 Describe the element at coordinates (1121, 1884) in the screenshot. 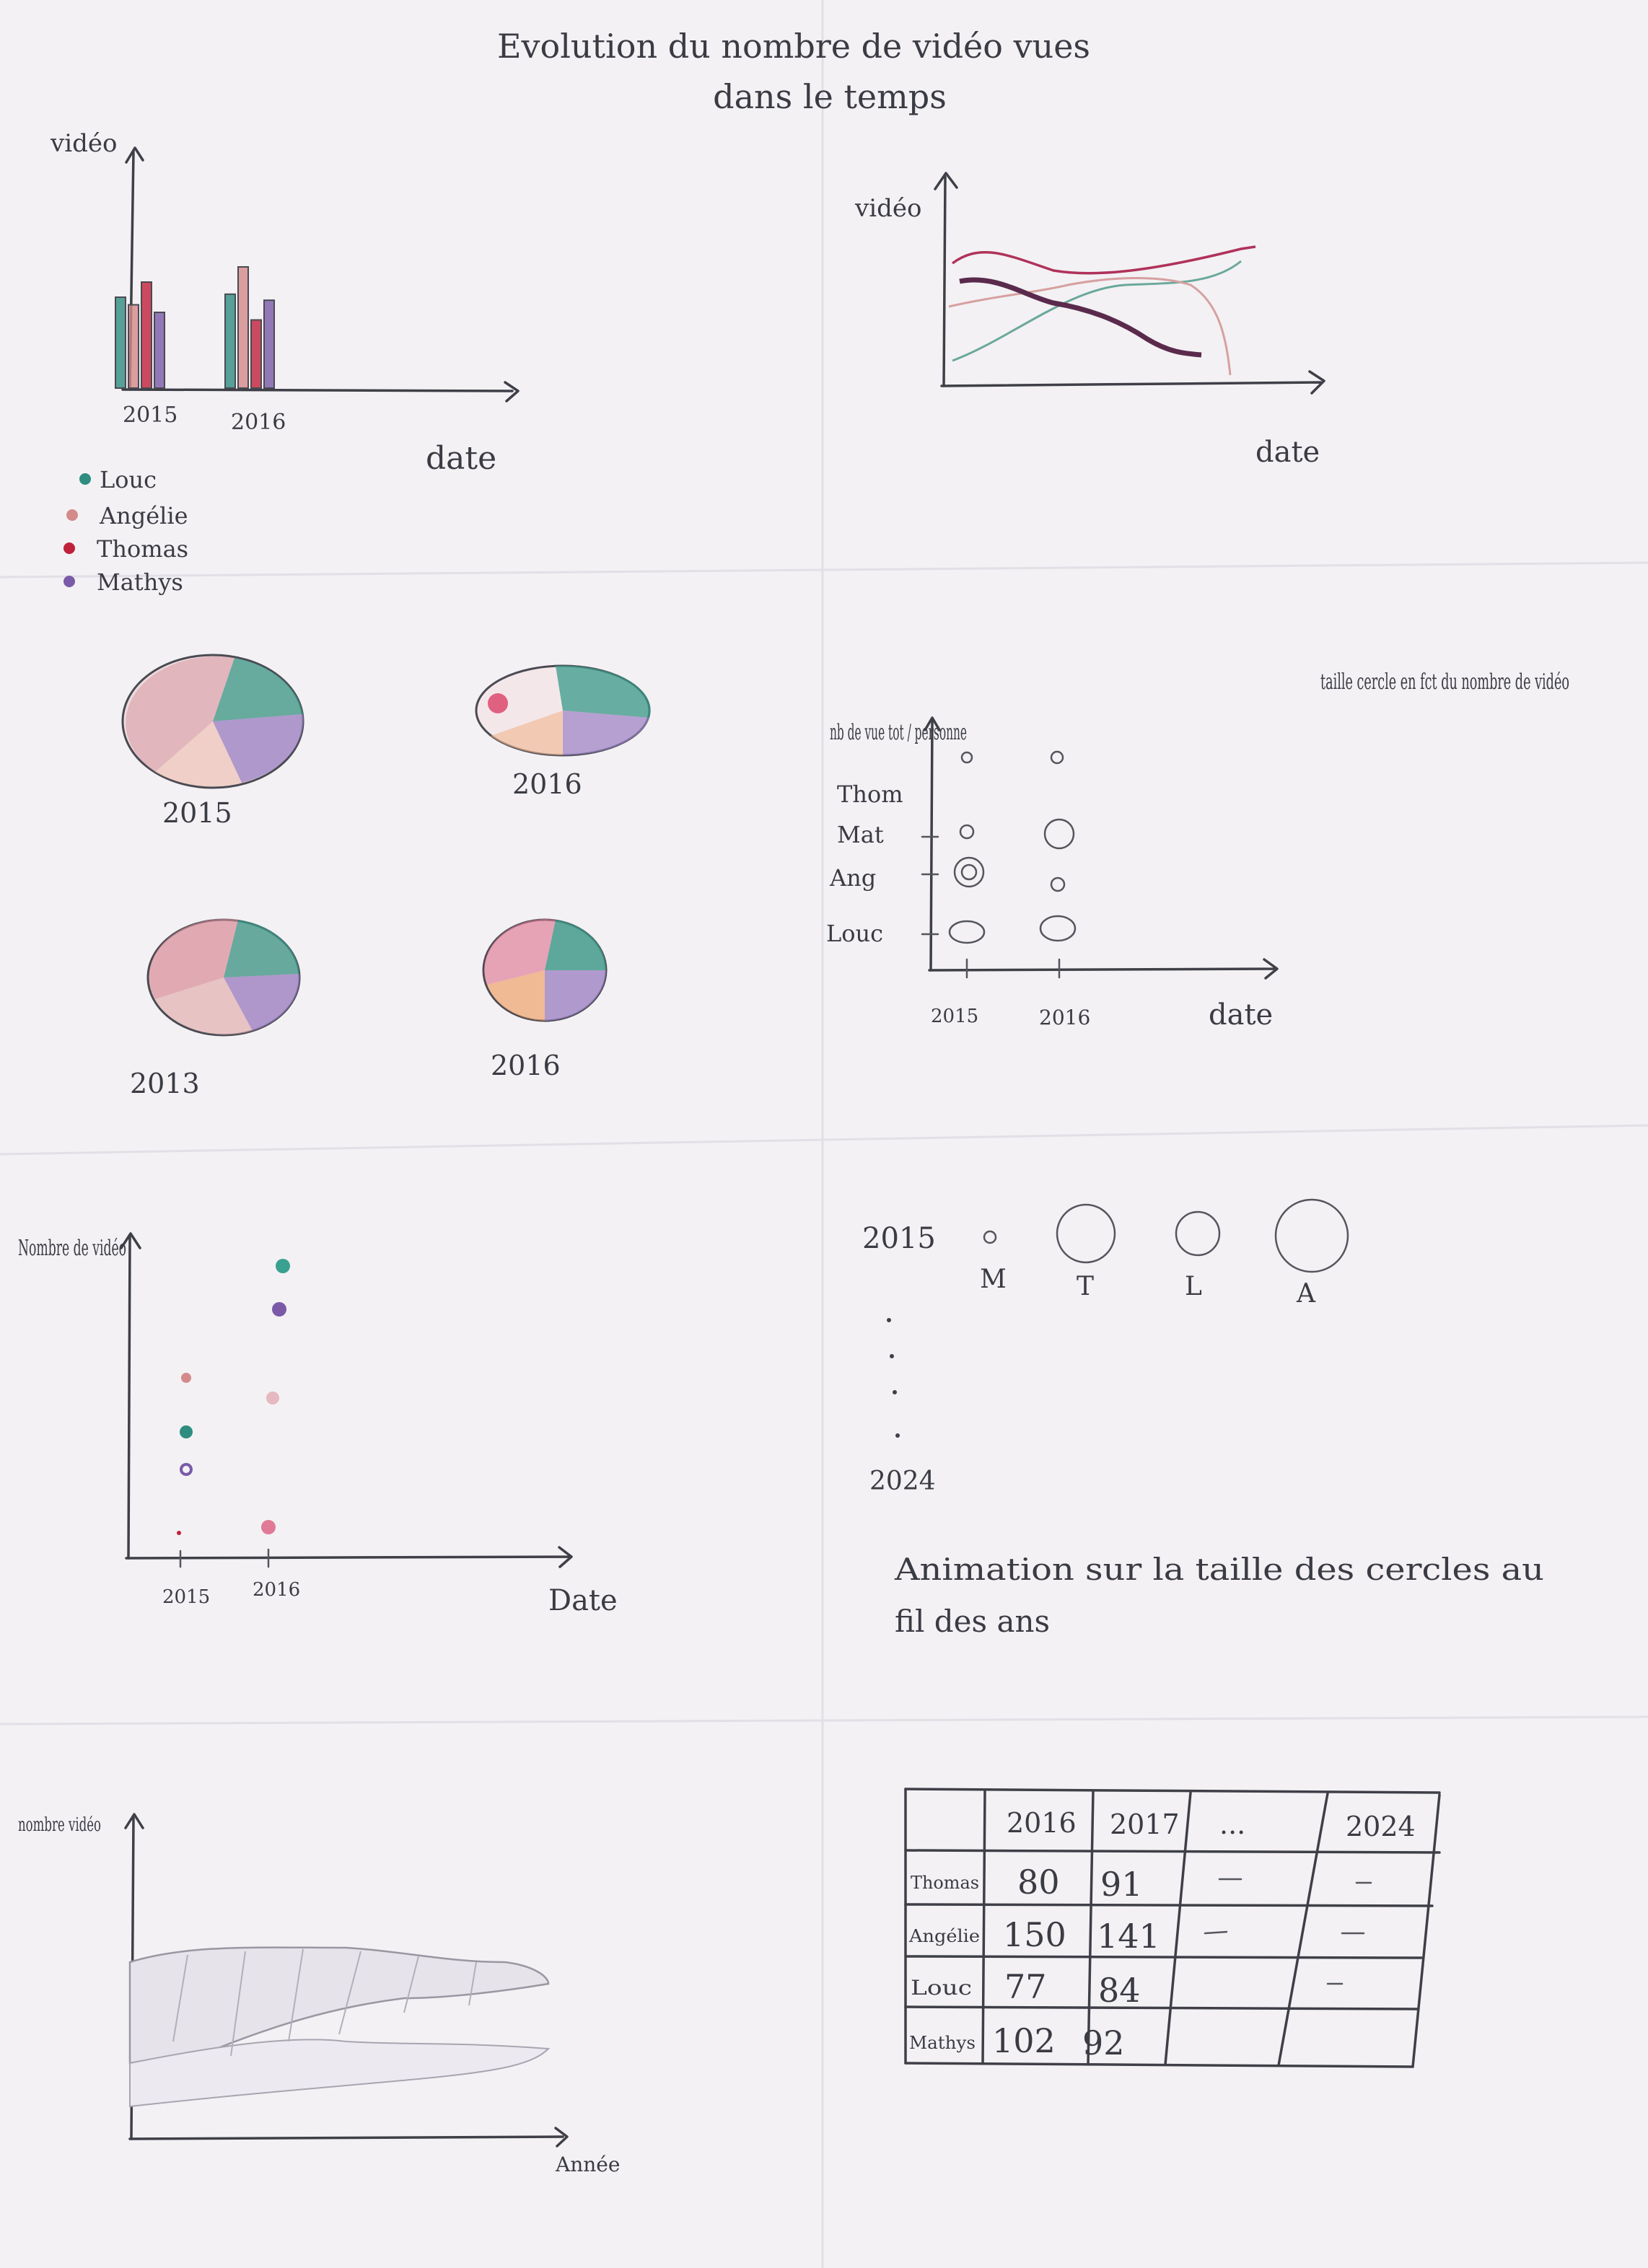

I see `table-cell: 91` at that location.